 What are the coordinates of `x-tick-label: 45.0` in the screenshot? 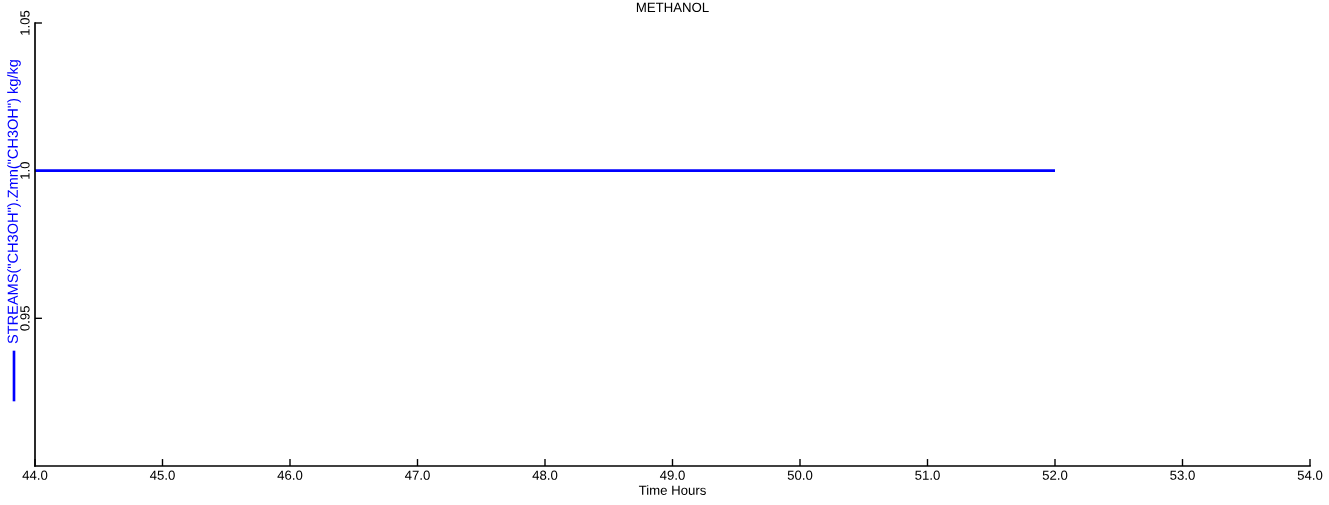 It's located at (162, 475).